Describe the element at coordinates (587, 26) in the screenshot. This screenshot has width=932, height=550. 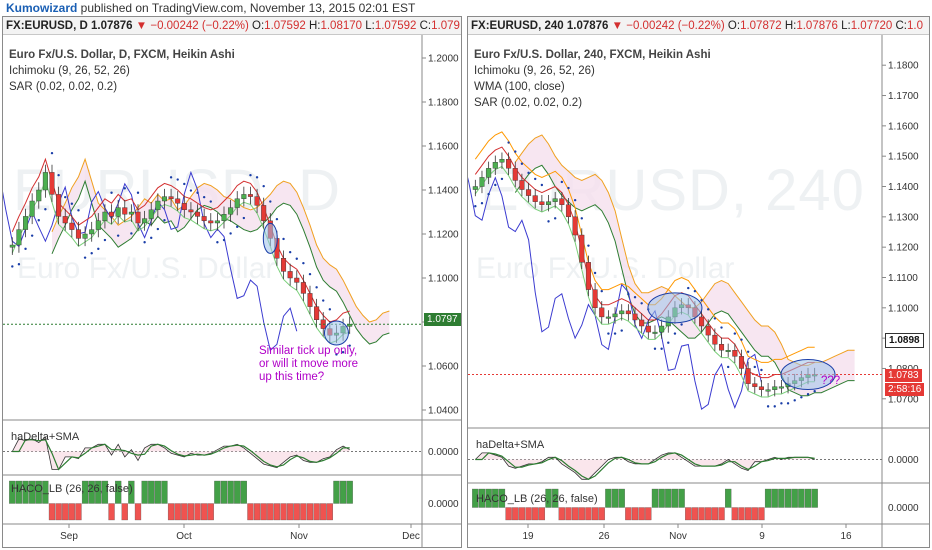
I see `last-price: 1.07876` at that location.